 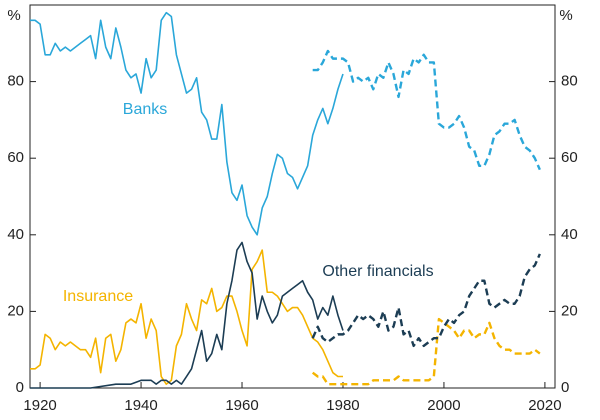 What do you see at coordinates (342, 405) in the screenshot?
I see `x-tick-label: 1980` at bounding box center [342, 405].